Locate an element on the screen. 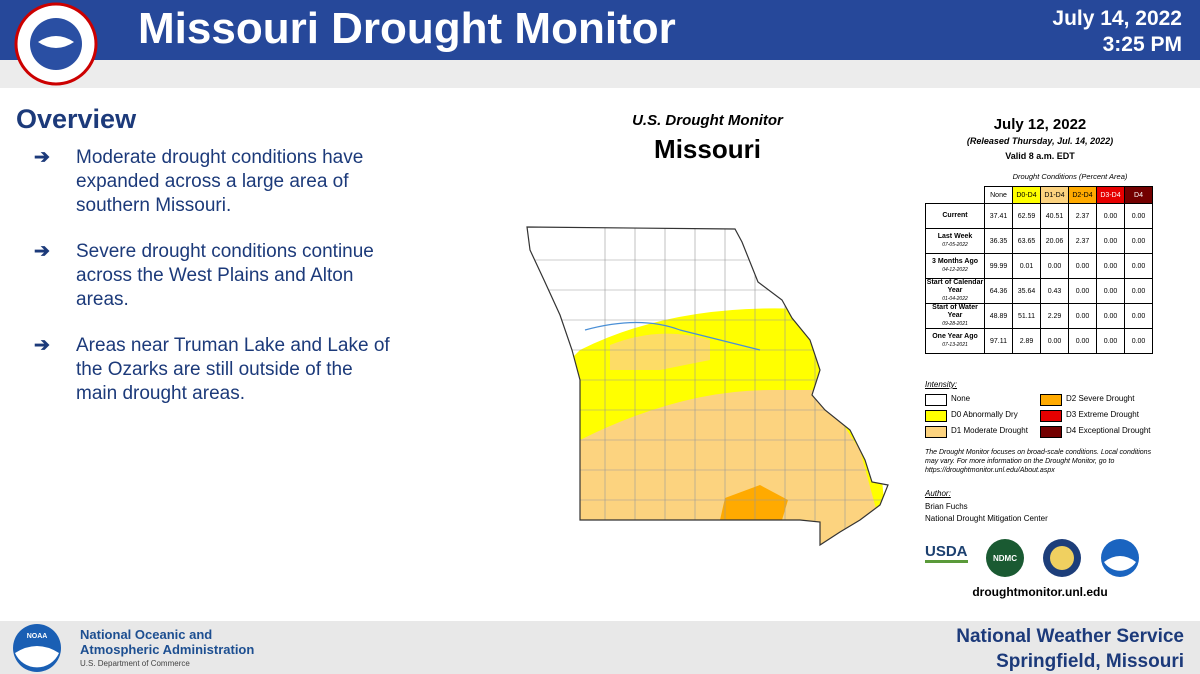  overview-title: Overview is located at coordinates (76, 119).